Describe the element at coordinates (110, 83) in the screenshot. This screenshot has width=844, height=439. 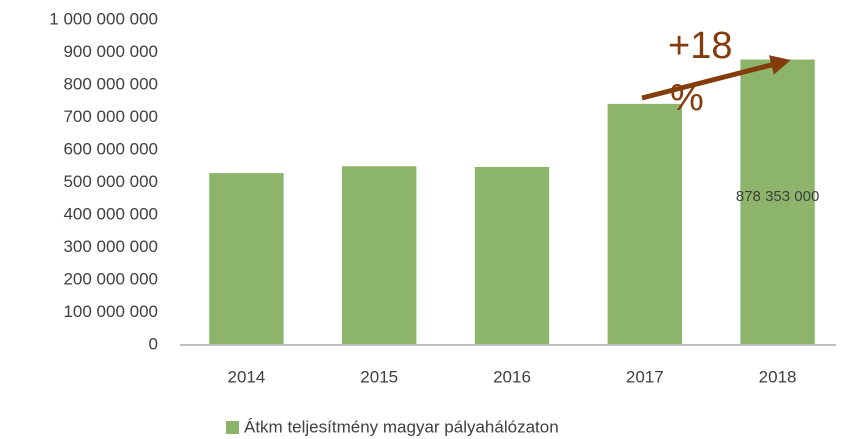
I see `y-tick-label: 800 000 000` at that location.